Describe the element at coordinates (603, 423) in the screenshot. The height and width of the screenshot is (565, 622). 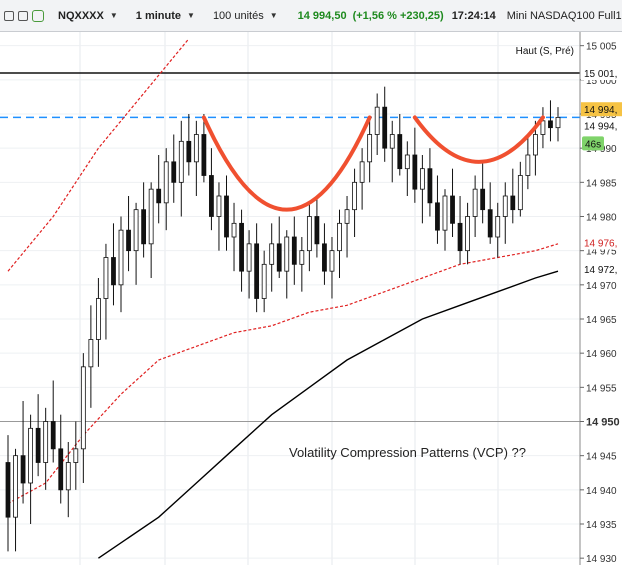
I see `axis-tick-label: 14 950` at that location.